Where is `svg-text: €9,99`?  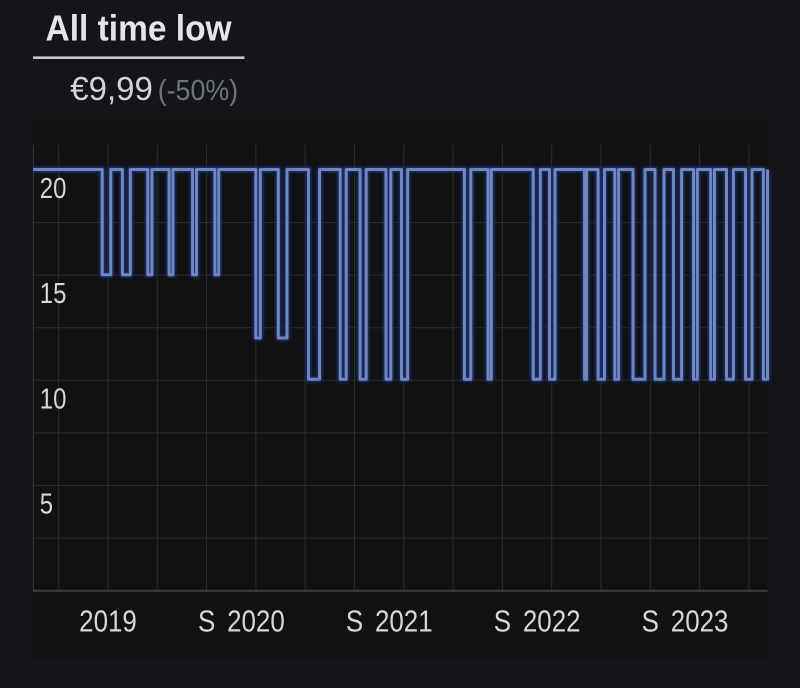 svg-text: €9,99 is located at coordinates (111, 88).